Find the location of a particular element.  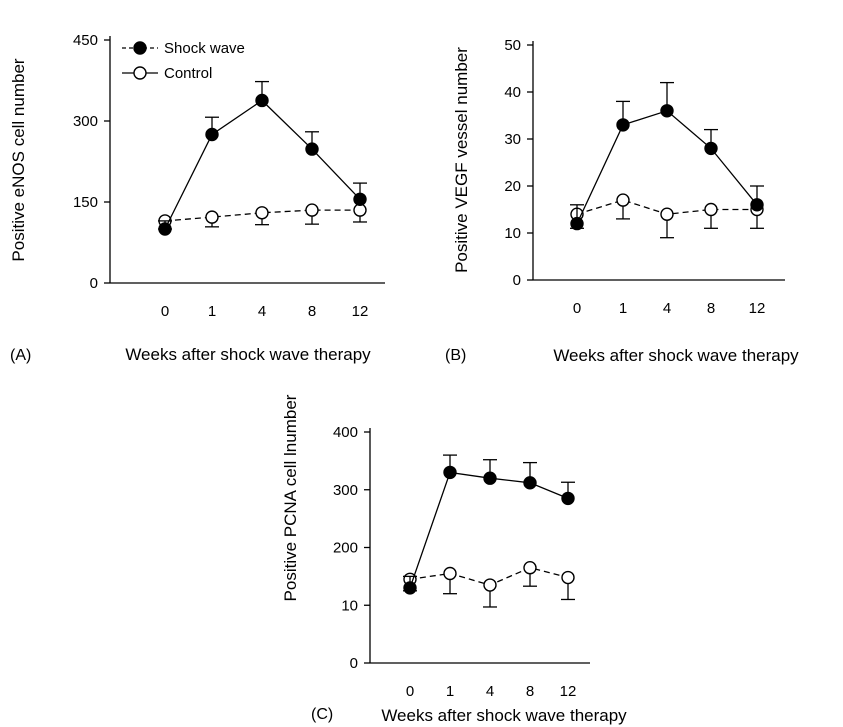

legend-label: Control is located at coordinates (188, 73).